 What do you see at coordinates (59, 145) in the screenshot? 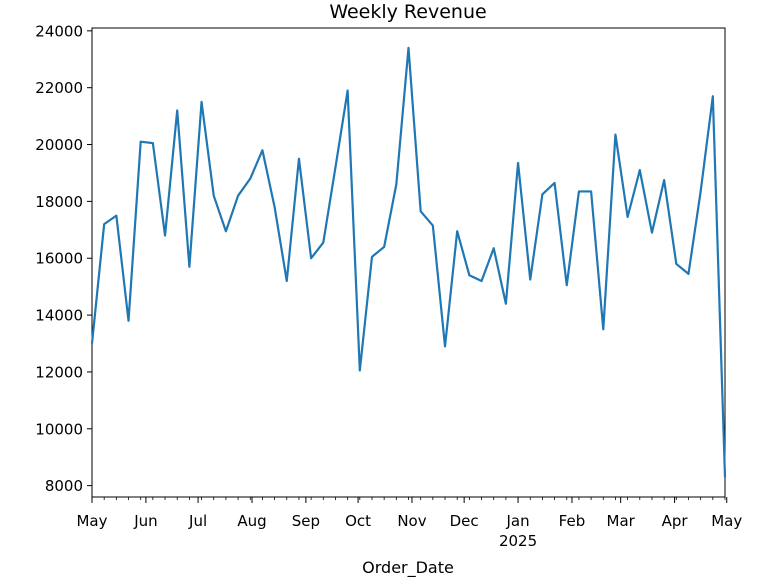
I see `y-tick-label: 20000` at bounding box center [59, 145].